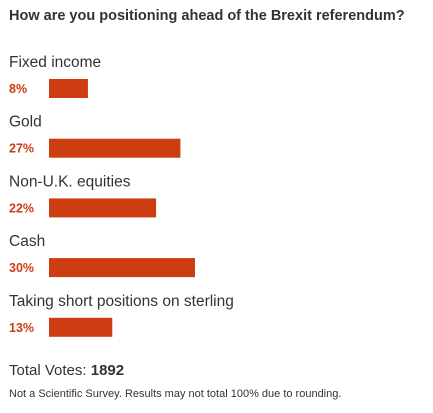 This screenshot has width=433, height=413. What do you see at coordinates (48, 370) in the screenshot?
I see `total-votes-label: Total Votes:` at bounding box center [48, 370].